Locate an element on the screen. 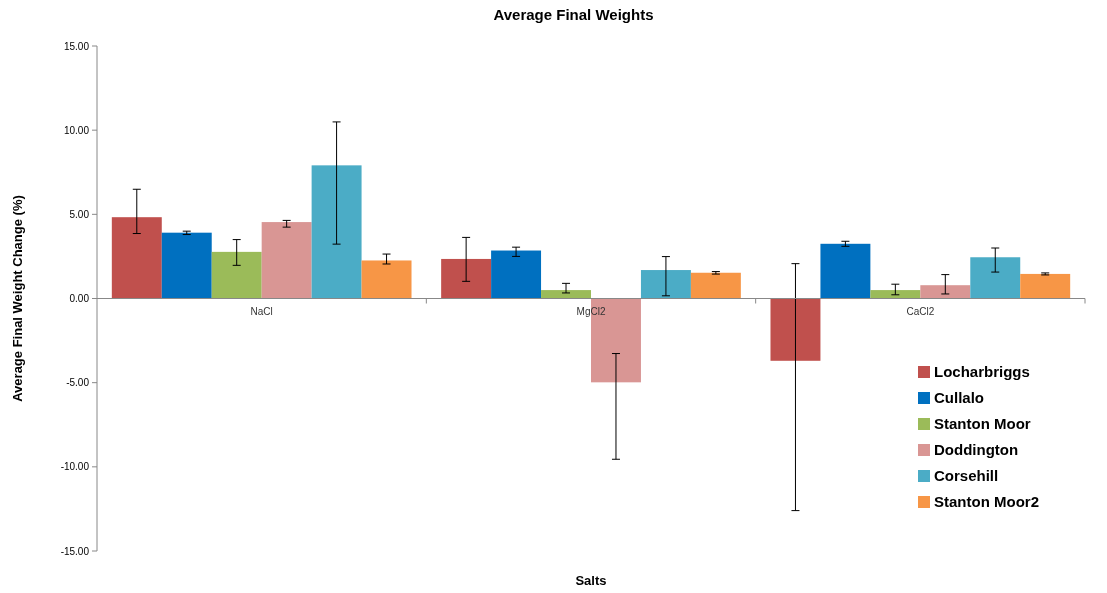 Image resolution: width=1107 pixels, height=593 pixels. legend-label: Locharbriggs is located at coordinates (982, 372).